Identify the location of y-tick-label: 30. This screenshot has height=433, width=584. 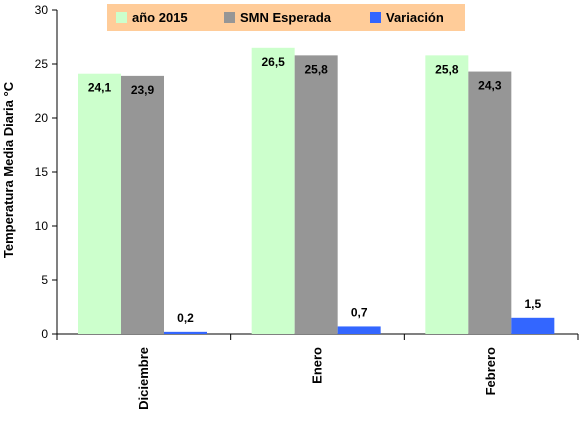
(42, 10).